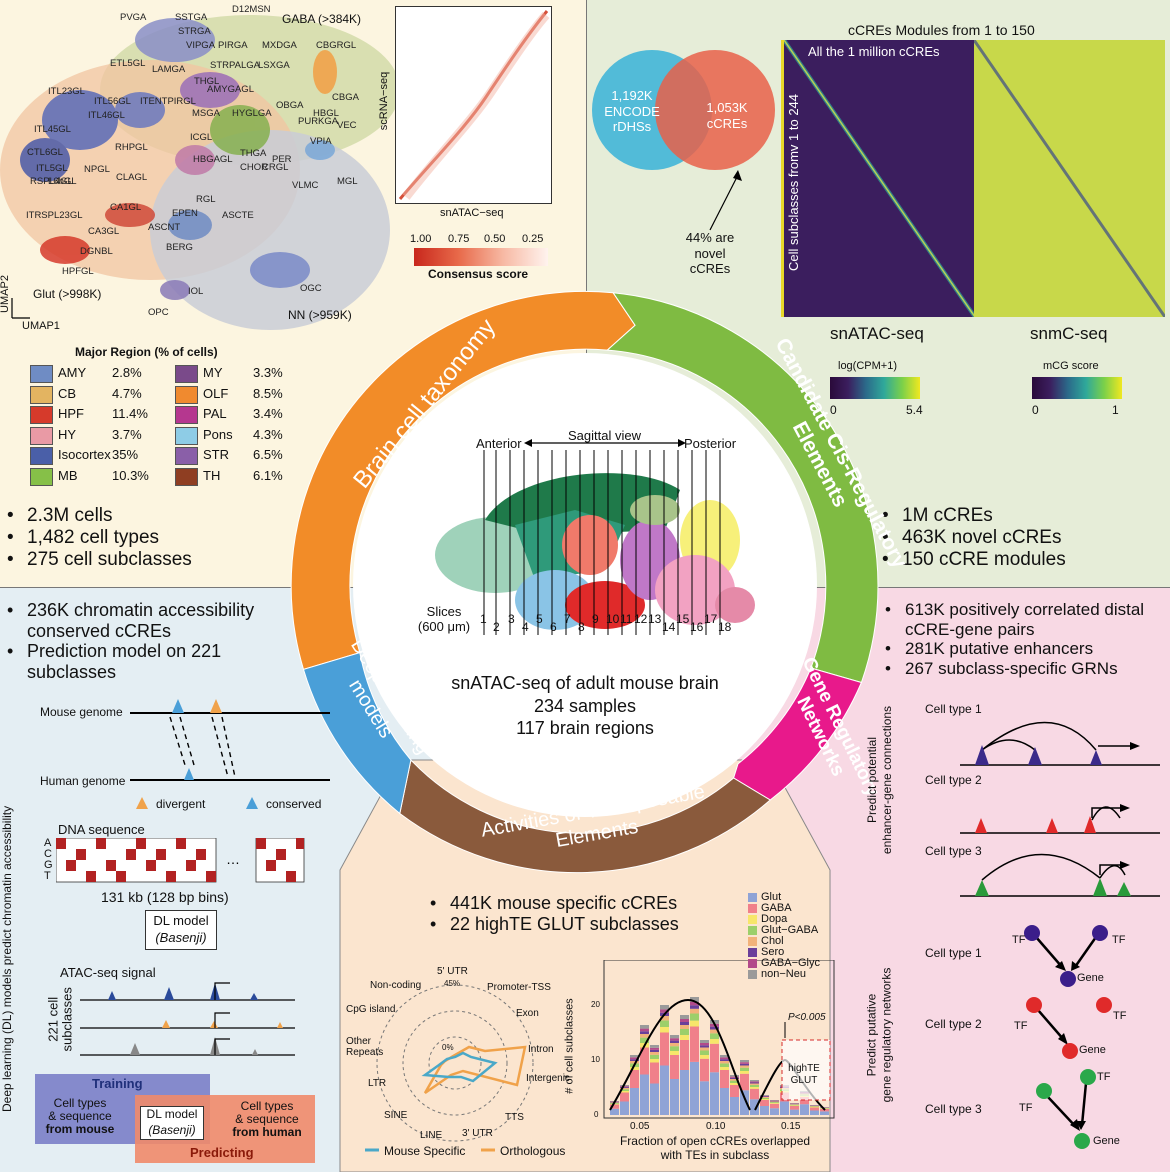  What do you see at coordinates (60, 1019) in the screenshot?
I see `subclasses-side-label: 221 cell subclasses` at bounding box center [60, 1019].